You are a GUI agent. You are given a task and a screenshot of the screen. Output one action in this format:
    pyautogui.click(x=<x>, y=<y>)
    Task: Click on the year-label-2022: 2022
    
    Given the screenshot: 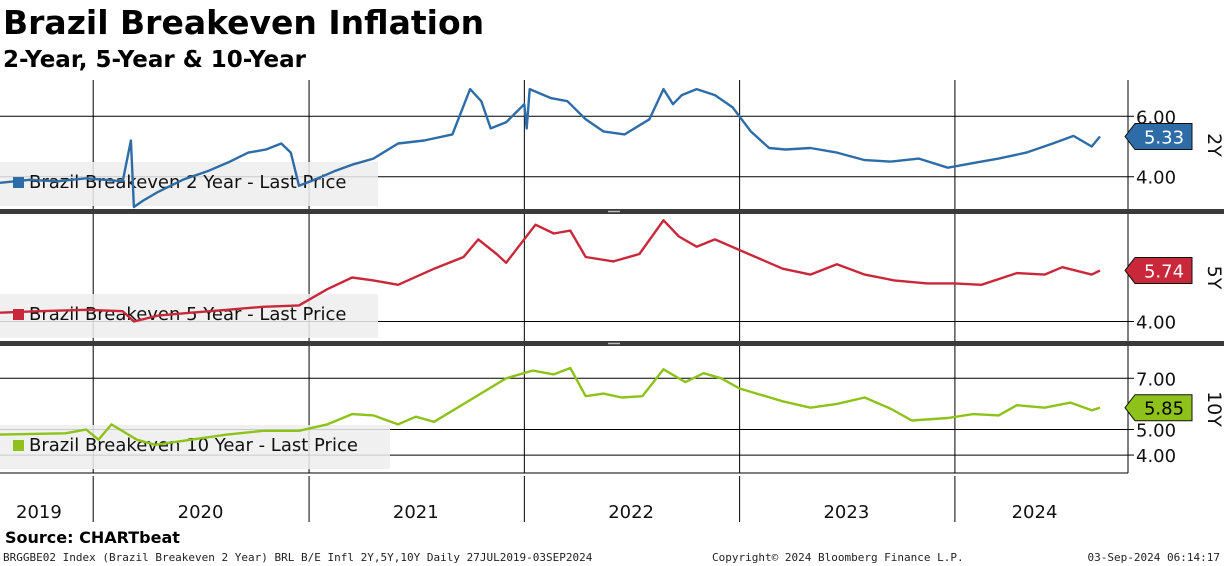 What is the action you would take?
    pyautogui.click(x=631, y=512)
    